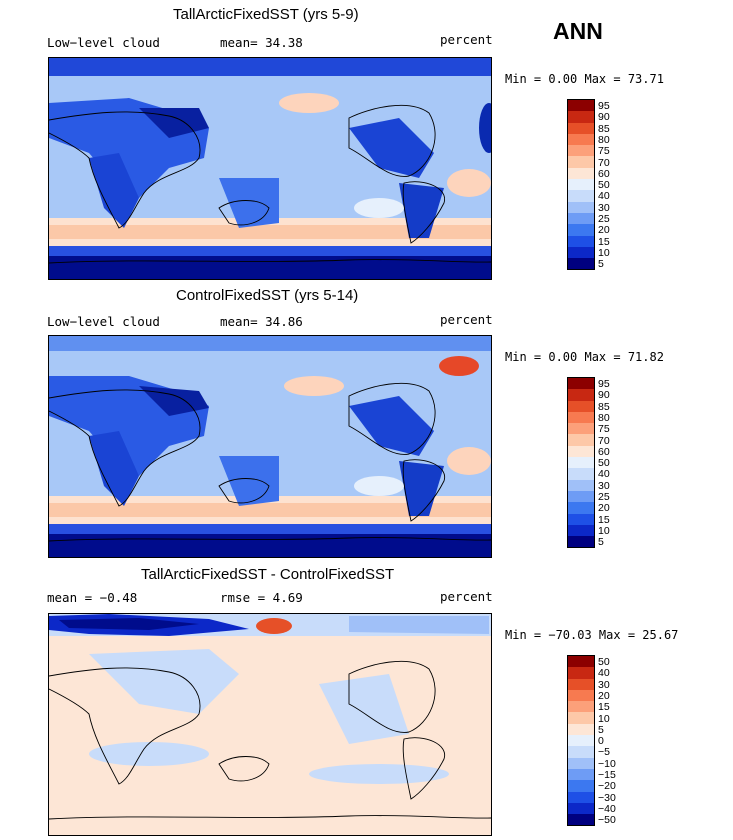 The height and width of the screenshot is (840, 733). What do you see at coordinates (604, 451) in the screenshot?
I see `panel-2-colorbar-tick-label: 60` at bounding box center [604, 451].